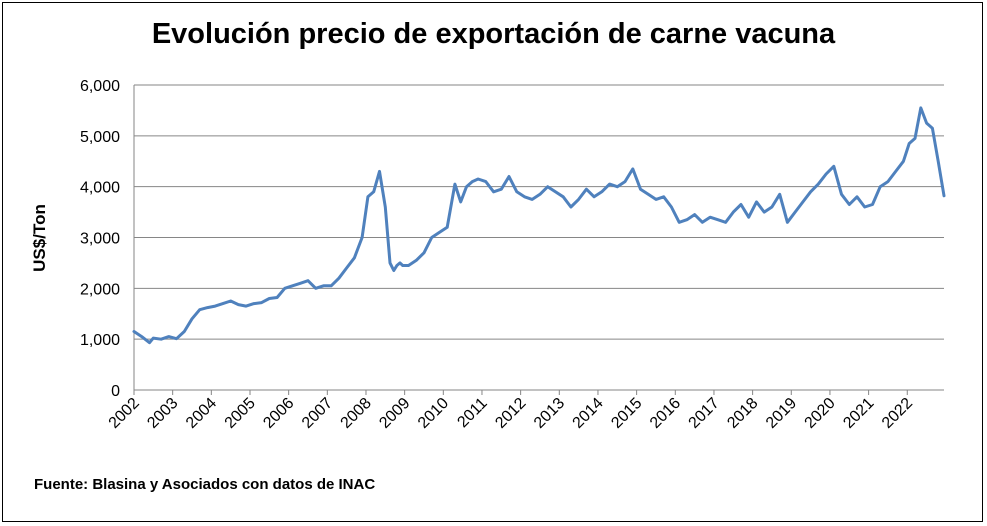 This screenshot has width=987, height=526. Describe the element at coordinates (626, 413) in the screenshot. I see `x-tick-label: 2015` at that location.